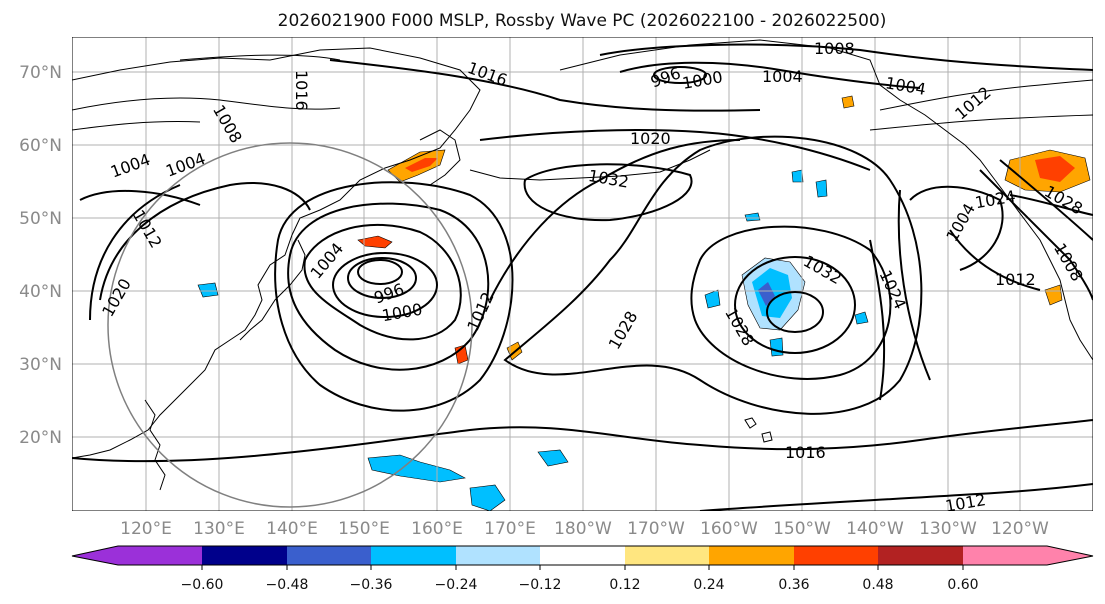 Image resolution: width=1105 pixels, height=604 pixels. What do you see at coordinates (364, 529) in the screenshot?
I see `lon-tick-label: 150°E` at bounding box center [364, 529].